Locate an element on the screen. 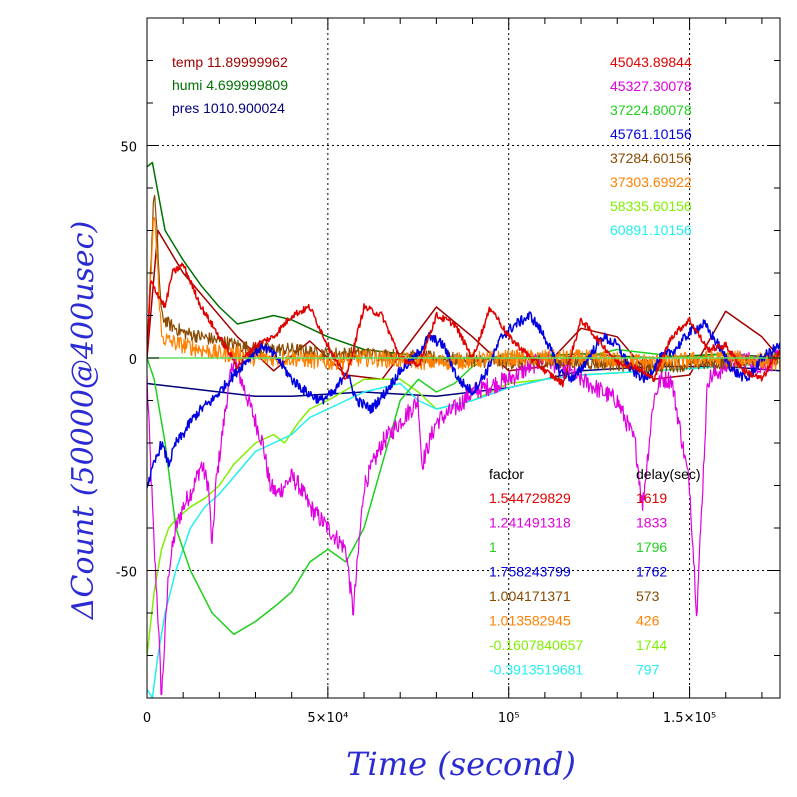 Image resolution: width=797 pixels, height=797 pixels. delay-header: delay(sec) is located at coordinates (668, 474).